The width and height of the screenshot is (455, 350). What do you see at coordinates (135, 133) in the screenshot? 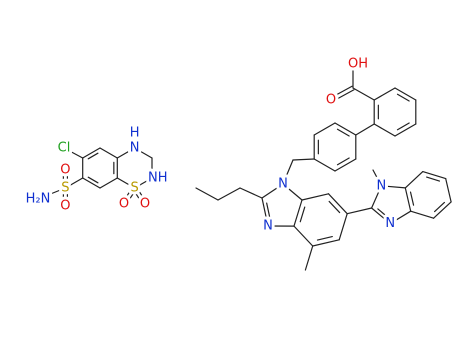
I see `atom-label: H` at bounding box center [135, 133].